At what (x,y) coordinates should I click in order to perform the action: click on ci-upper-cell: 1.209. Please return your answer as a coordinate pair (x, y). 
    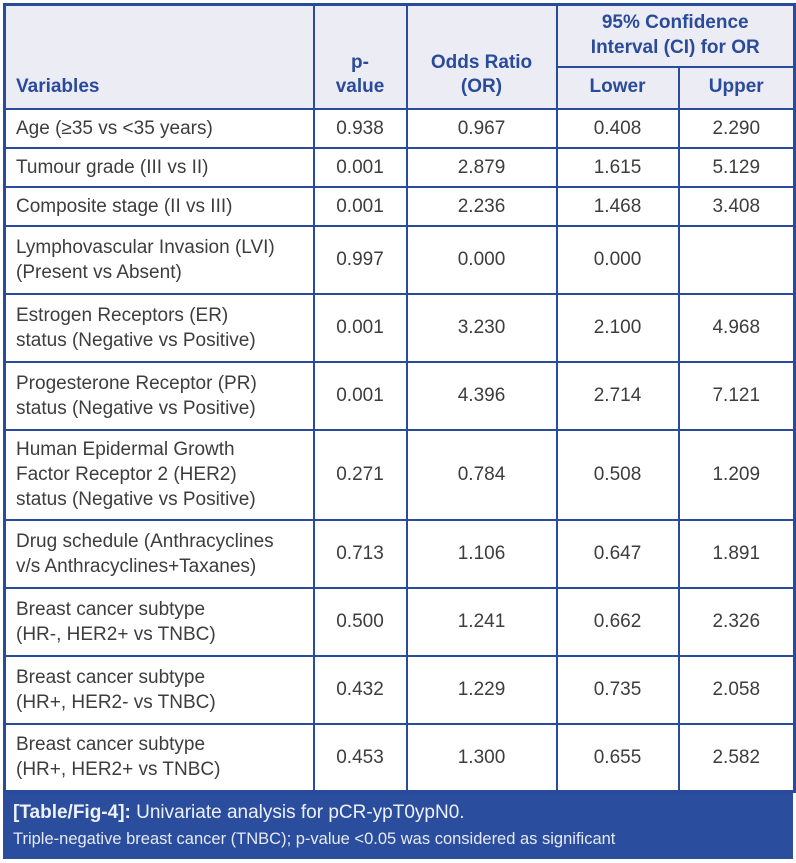
    Looking at the image, I should click on (736, 474).